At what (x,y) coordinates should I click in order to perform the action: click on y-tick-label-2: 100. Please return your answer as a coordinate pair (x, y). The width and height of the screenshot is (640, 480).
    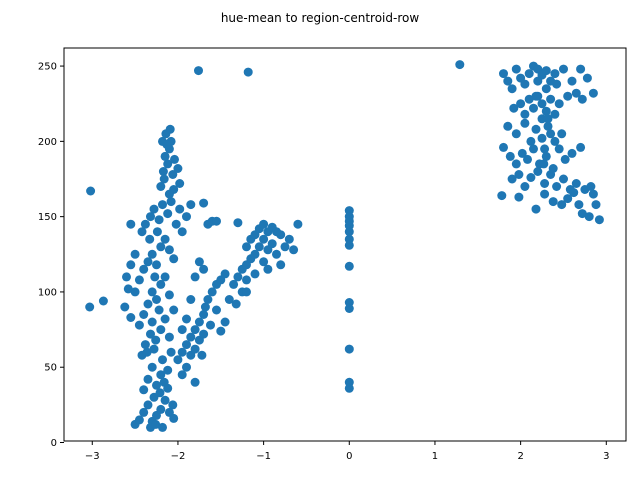
    Looking at the image, I should click on (47, 292).